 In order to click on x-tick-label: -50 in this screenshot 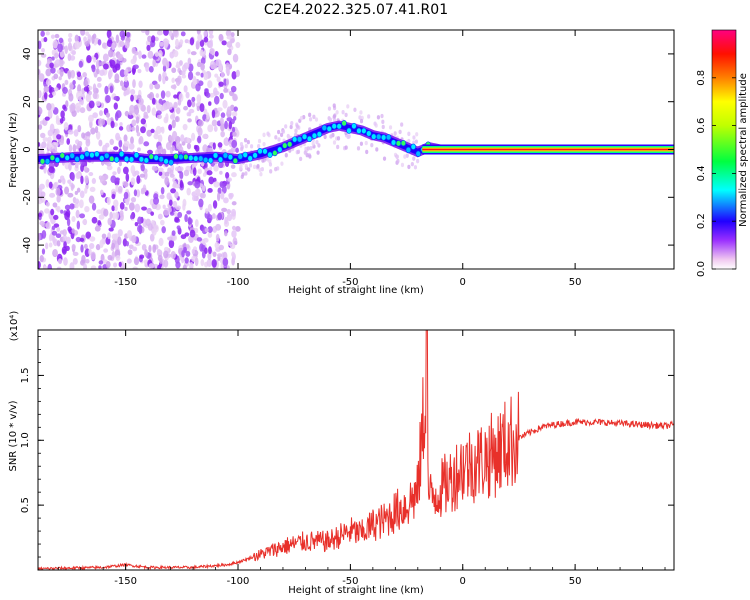, I will do `click(350, 581)`.